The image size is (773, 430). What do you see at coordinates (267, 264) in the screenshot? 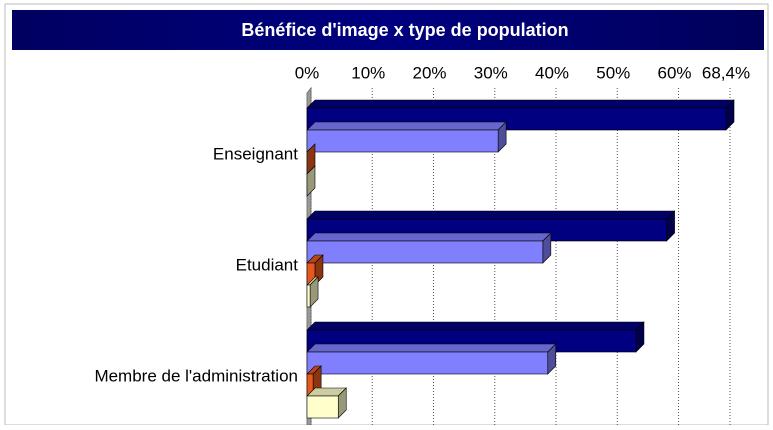
I see `y-tick-label: Etudiant` at bounding box center [267, 264].